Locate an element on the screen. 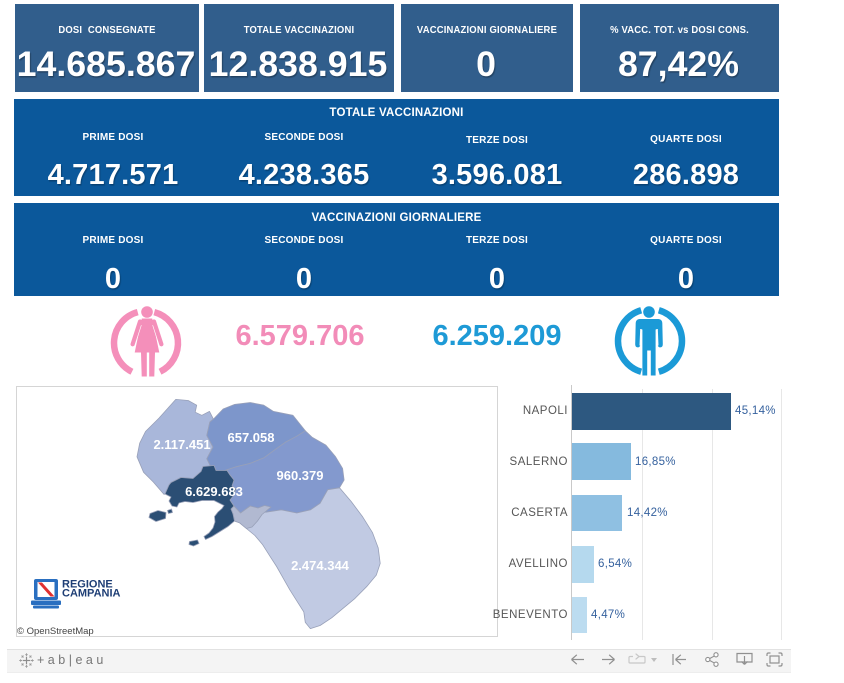 This screenshot has height=683, width=844. svg-text: CAMPANIA is located at coordinates (91, 594).